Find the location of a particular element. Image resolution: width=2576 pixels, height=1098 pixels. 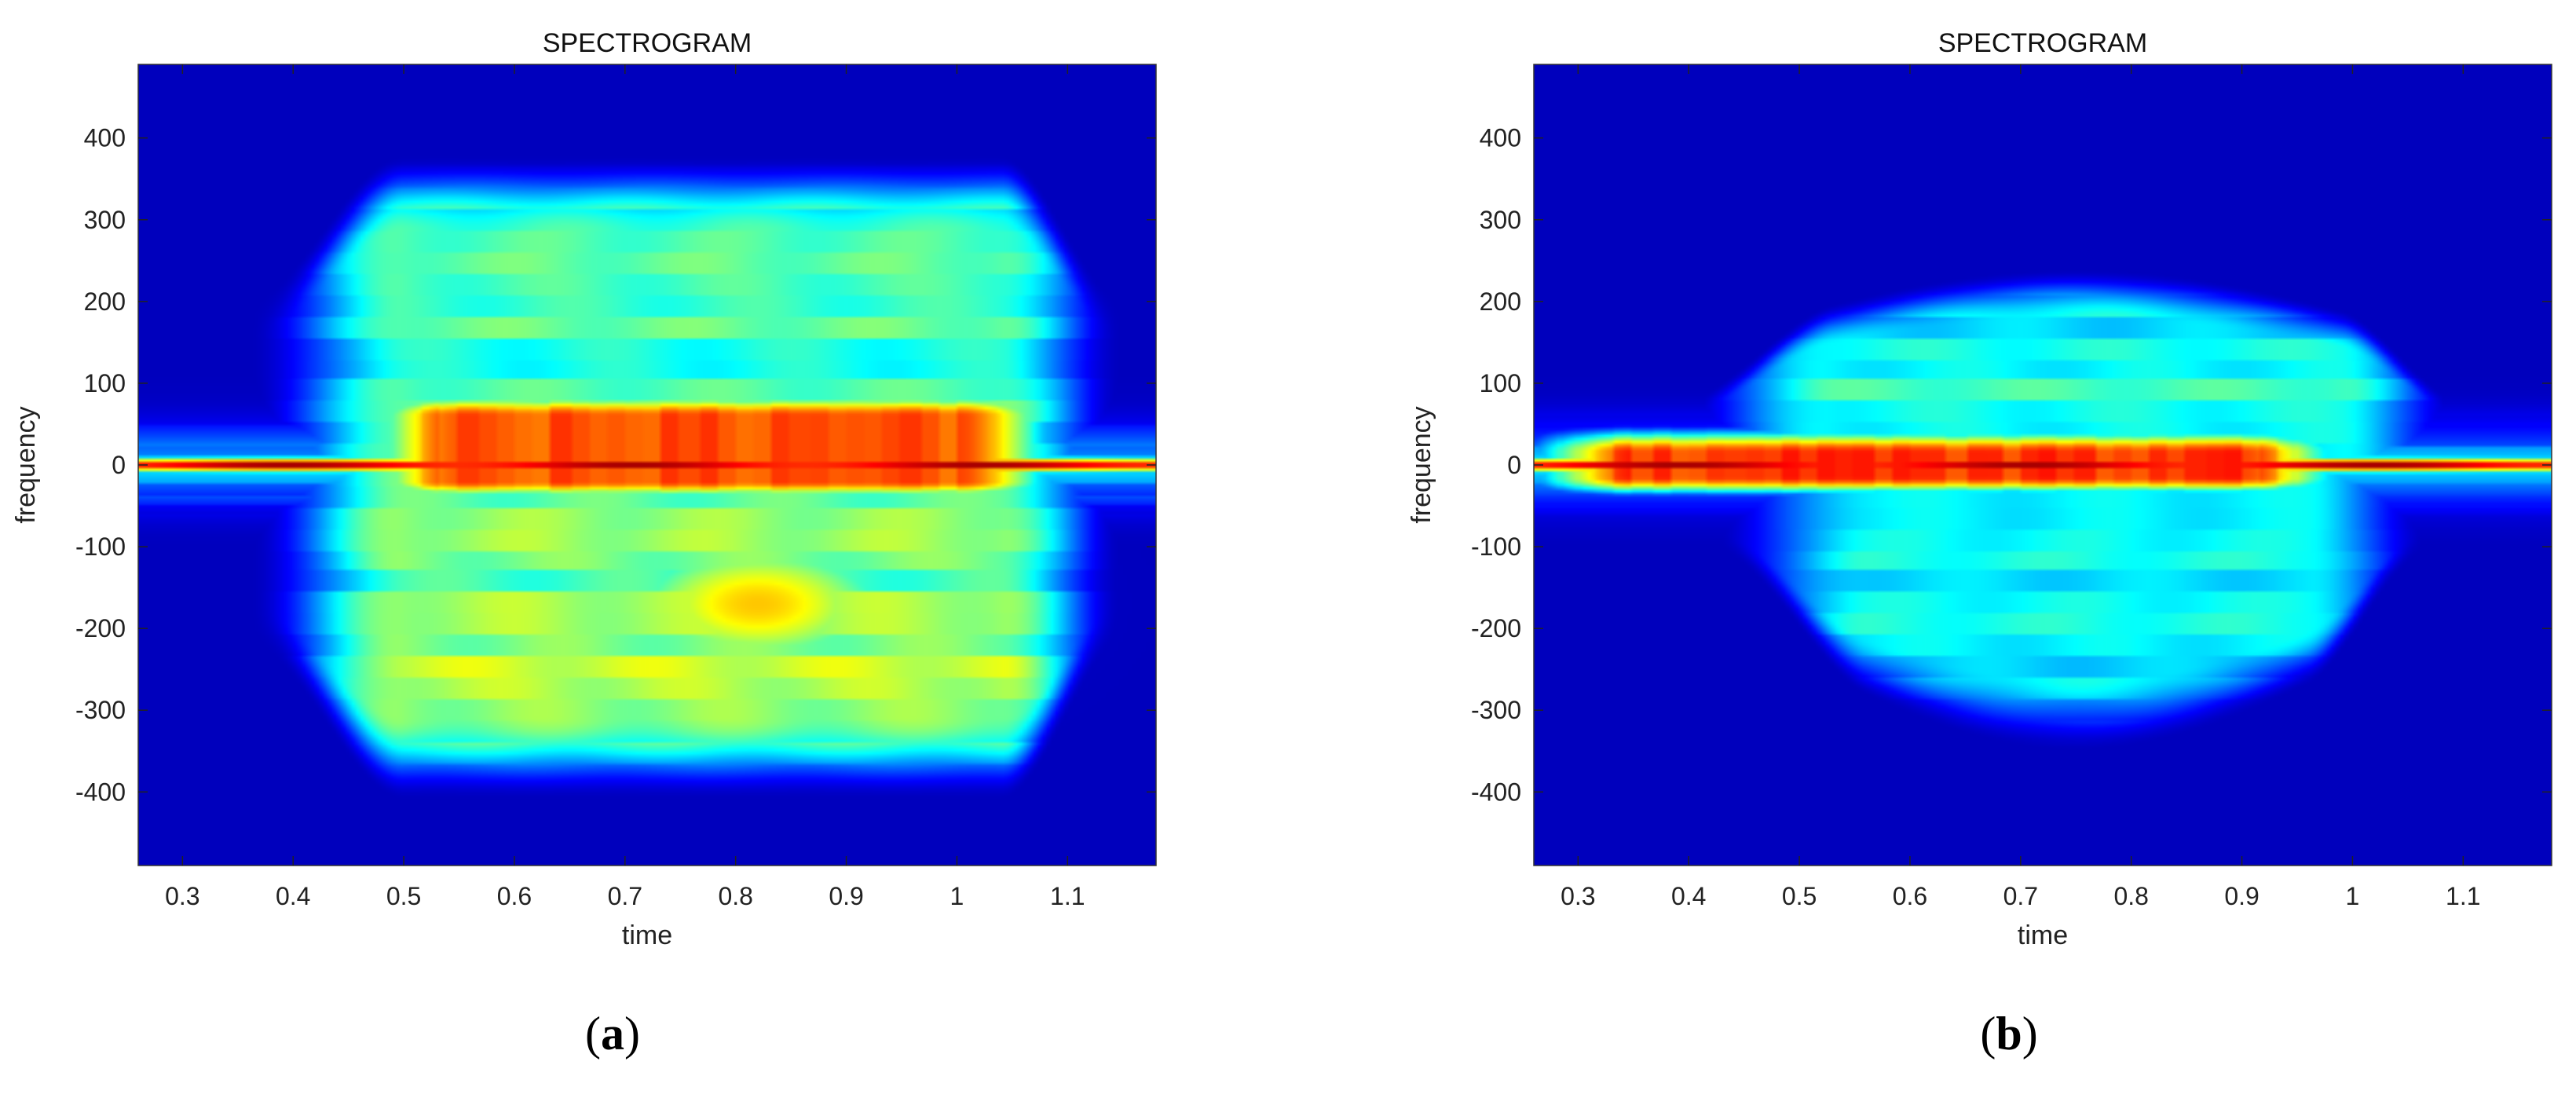

caption-a-open: ( is located at coordinates (593, 1034).